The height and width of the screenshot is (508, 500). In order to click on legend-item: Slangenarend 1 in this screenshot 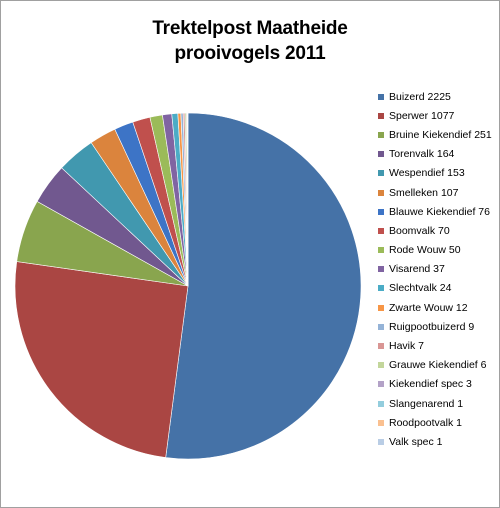, I will do `click(438, 403)`.